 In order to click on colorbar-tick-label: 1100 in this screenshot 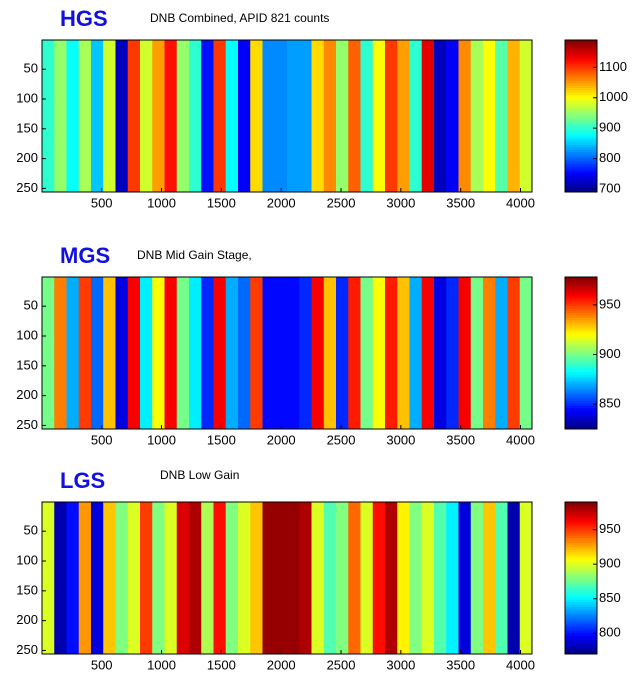, I will do `click(613, 66)`.